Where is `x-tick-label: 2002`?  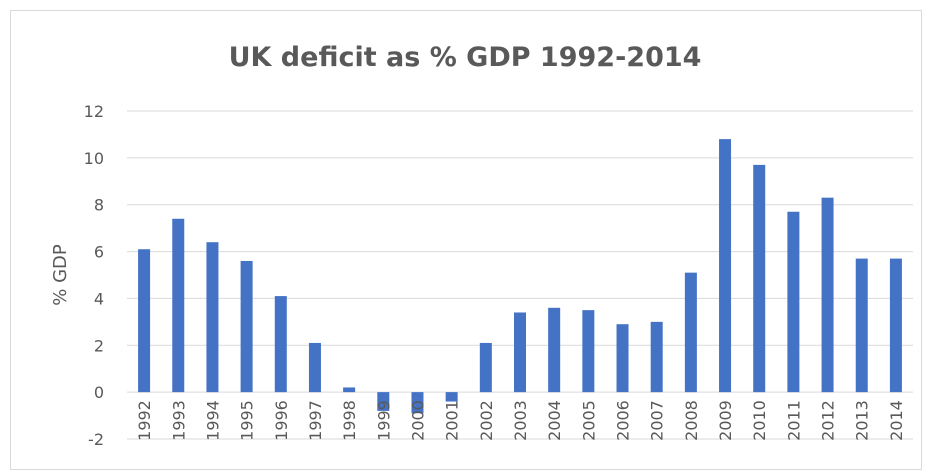
x-tick-label: 2002 is located at coordinates (486, 420).